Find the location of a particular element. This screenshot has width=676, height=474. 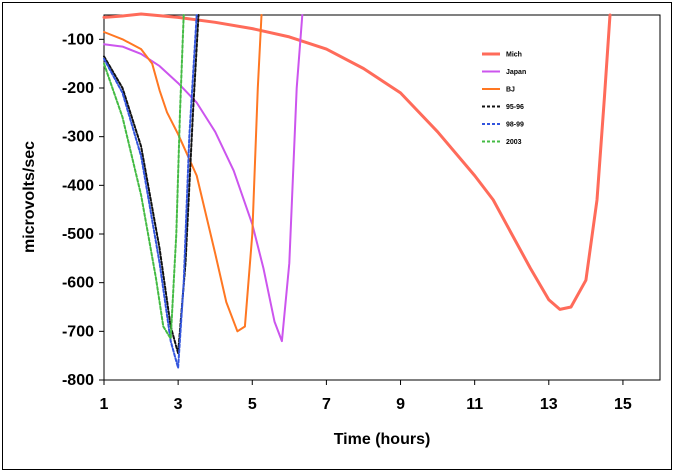

y-tick-label: -200 is located at coordinates (78, 88).